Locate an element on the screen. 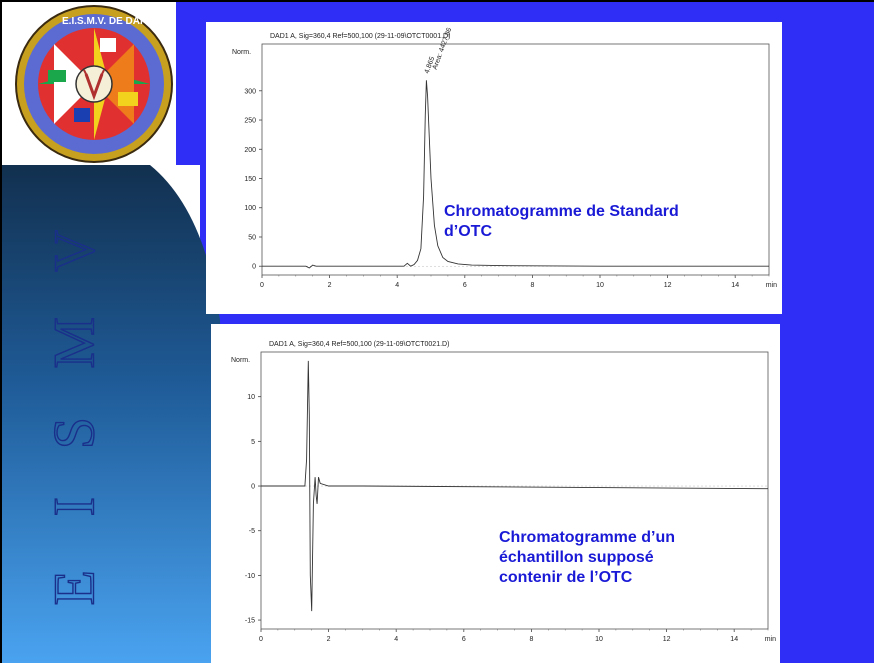 The image size is (874, 663). title-letter-e: E is located at coordinates (73, 587).